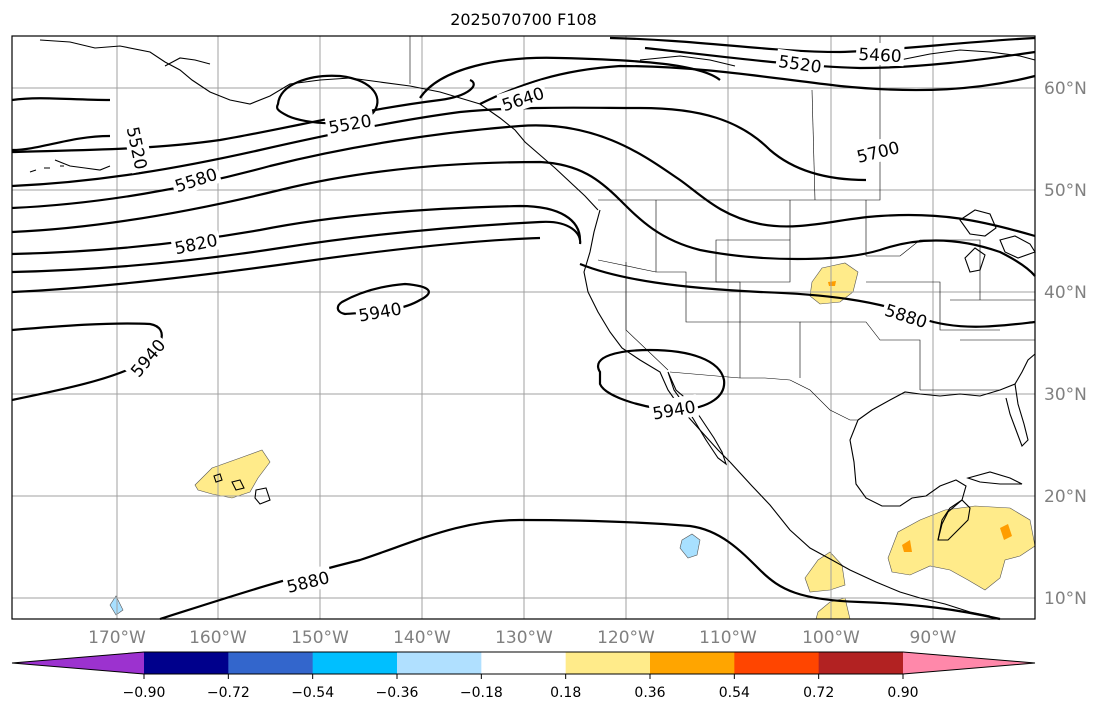  Describe the element at coordinates (481, 693) in the screenshot. I see `colorbar-tick-label: −0.18` at that location.